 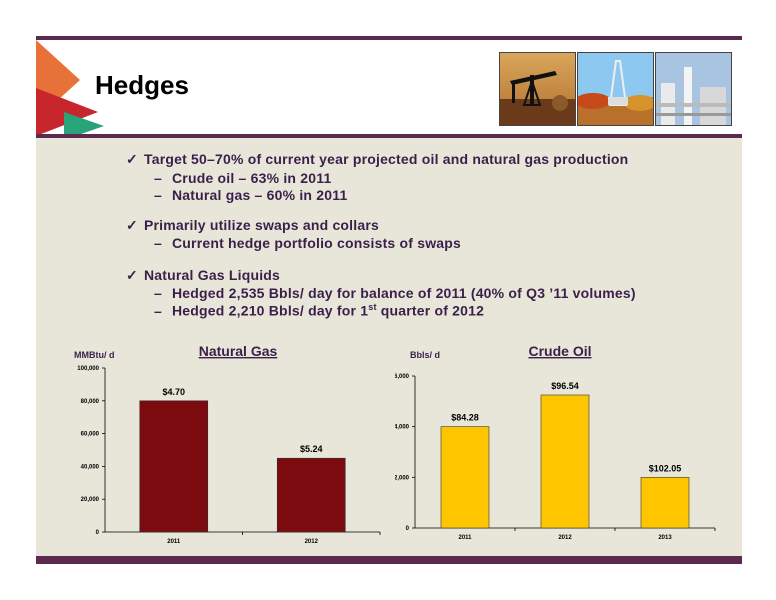 I want to click on sub-bullet-gas: – Natural gas – 60% in 2011, so click(x=250, y=195).